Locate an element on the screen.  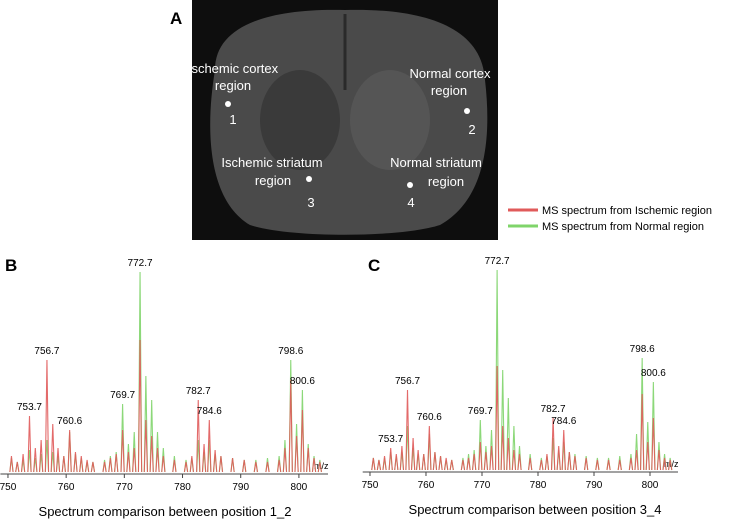
peak-label: 756.7 is located at coordinates (407, 381).